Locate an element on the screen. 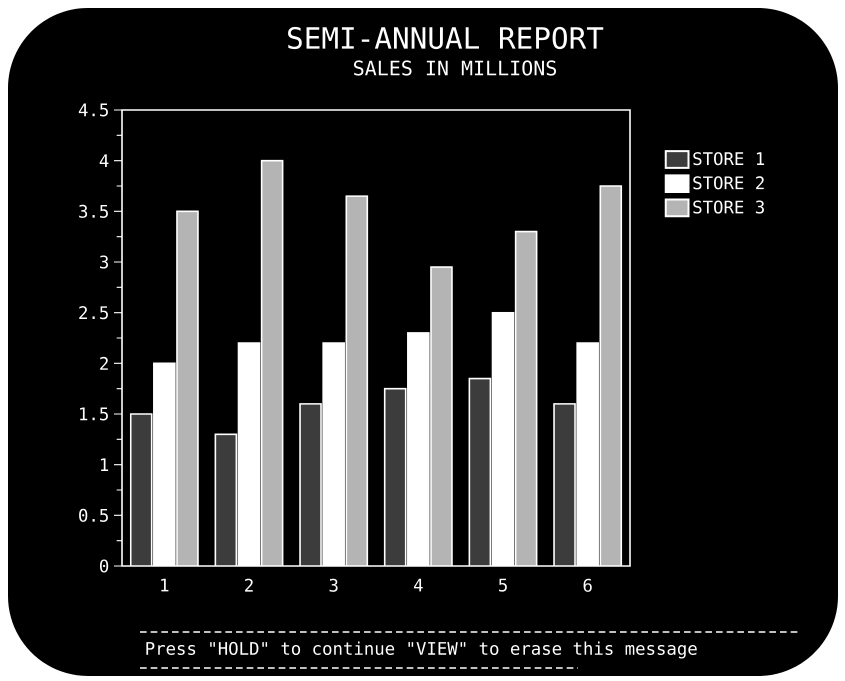  y-tick-label: 2.5 is located at coordinates (93, 313).